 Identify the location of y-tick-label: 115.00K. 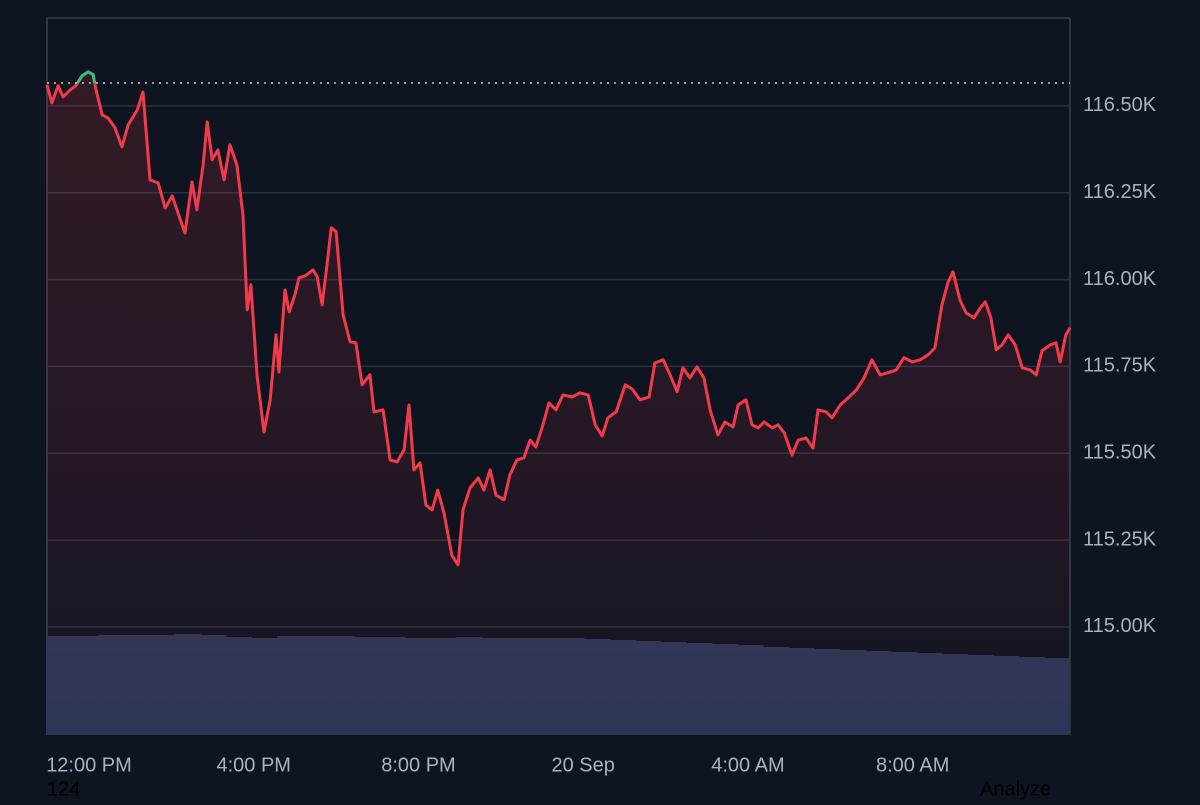
(1120, 626).